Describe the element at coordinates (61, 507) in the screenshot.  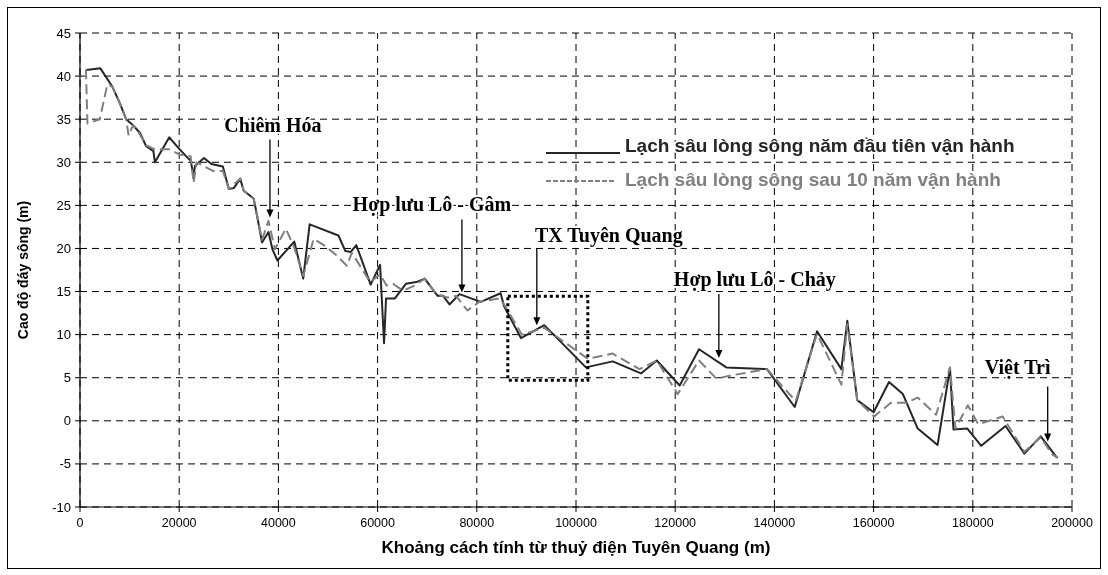
I see `y-tick-label: -10` at that location.